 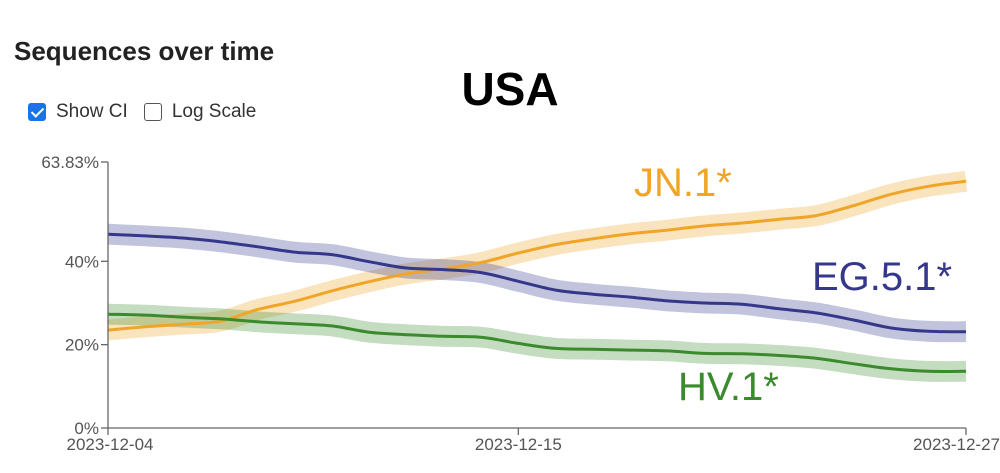 I want to click on log-scale-label: Log Scale, so click(x=214, y=111).